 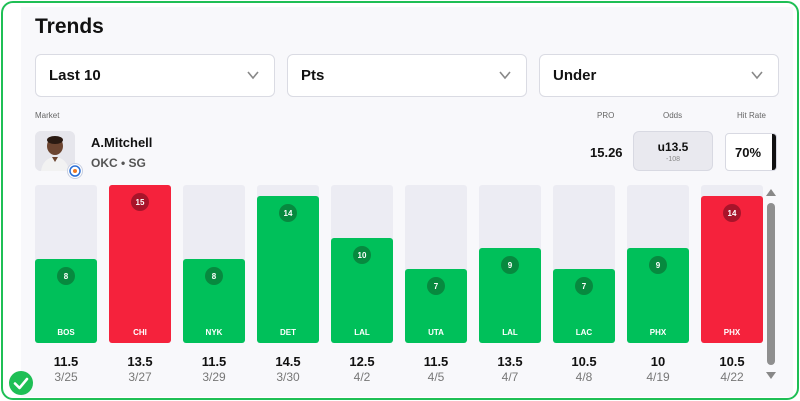 I want to click on scroll-down-icon, so click(x=771, y=375).